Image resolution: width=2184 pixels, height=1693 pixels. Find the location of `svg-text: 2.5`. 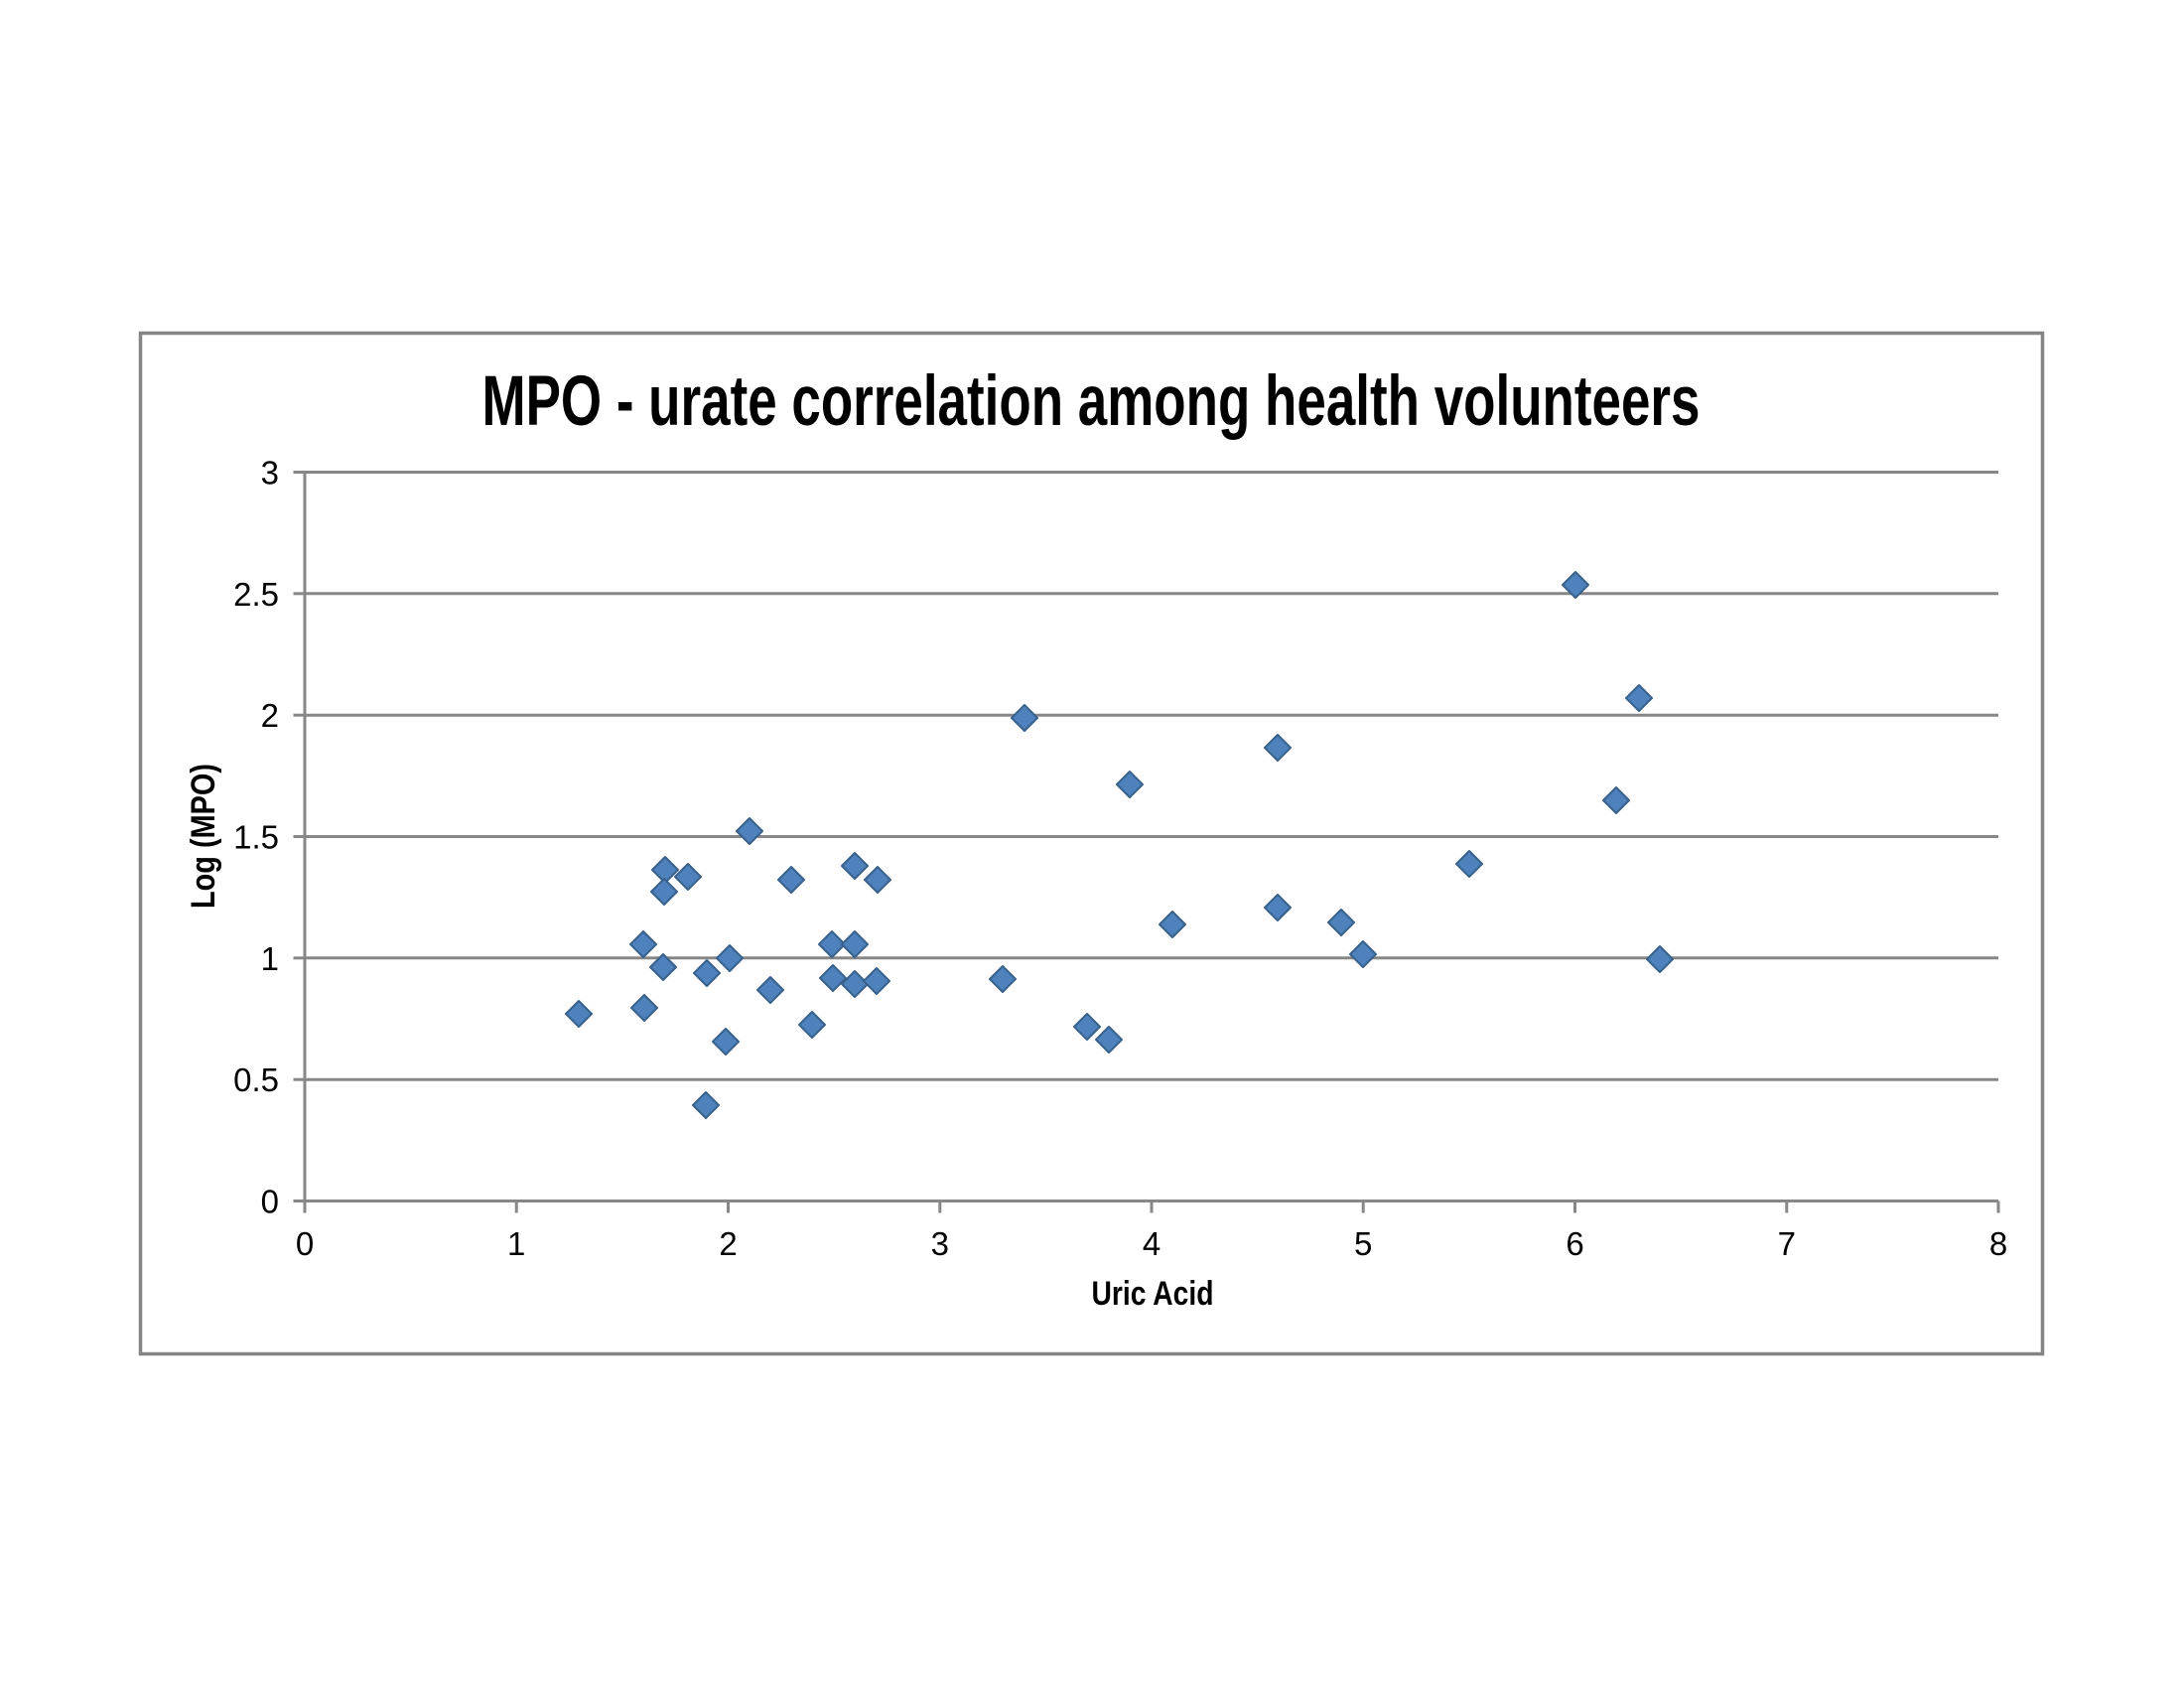

svg-text: 2.5 is located at coordinates (256, 594).